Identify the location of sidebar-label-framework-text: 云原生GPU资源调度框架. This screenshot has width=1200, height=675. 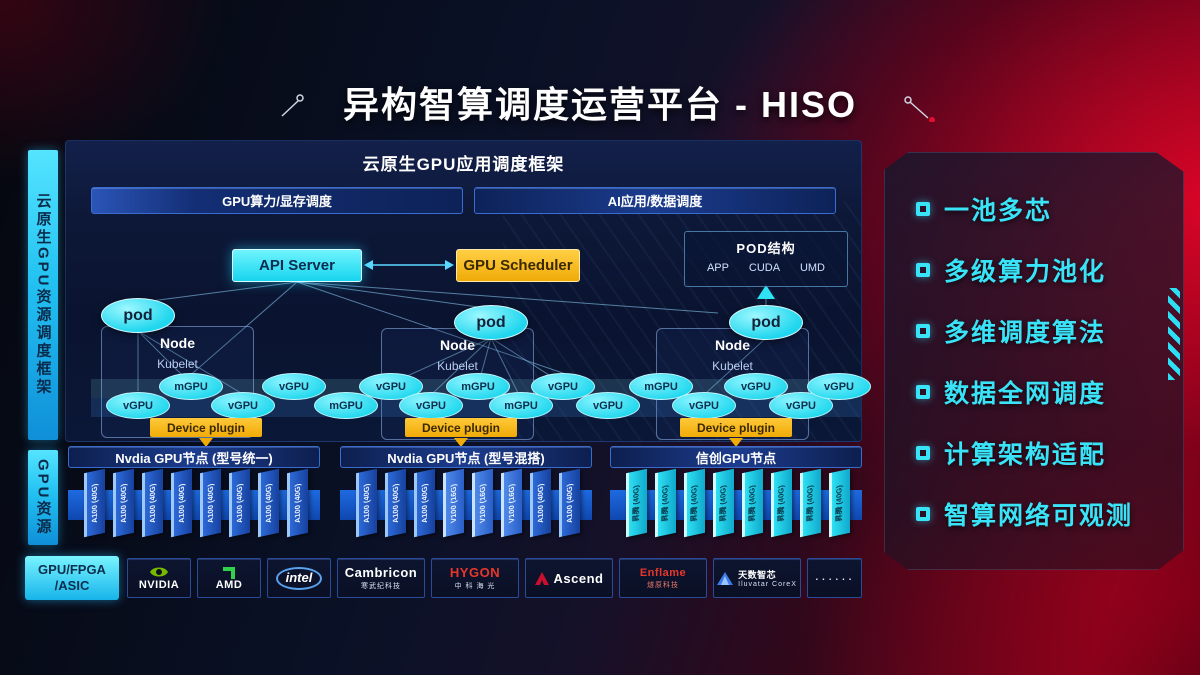
(43, 295).